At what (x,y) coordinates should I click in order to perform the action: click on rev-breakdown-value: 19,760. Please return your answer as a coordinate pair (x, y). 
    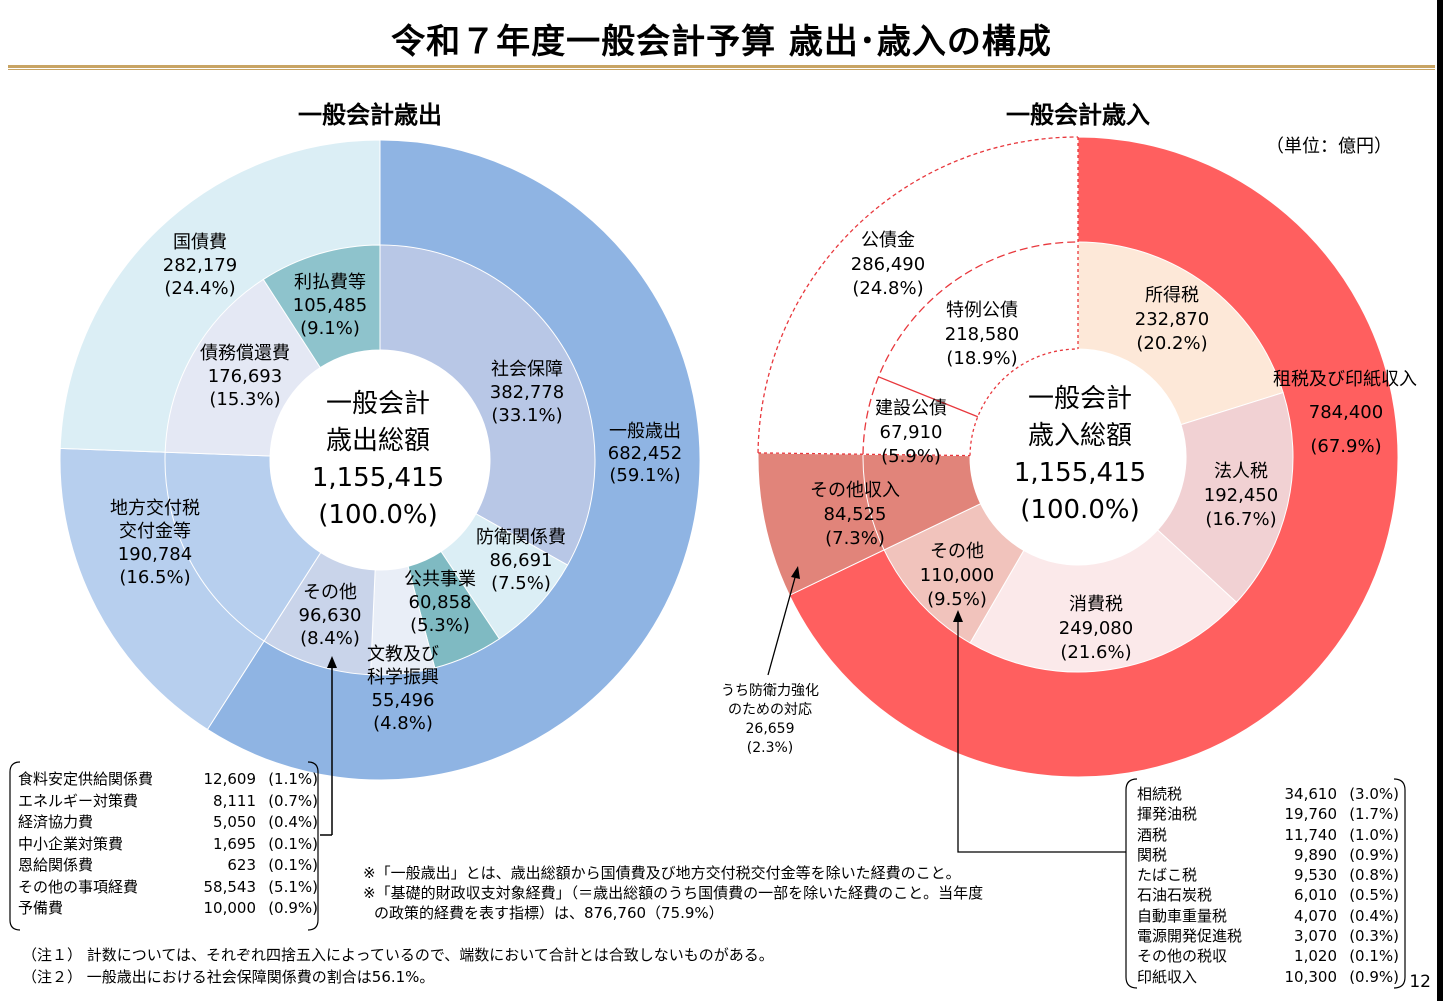
    Looking at the image, I should click on (1311, 814).